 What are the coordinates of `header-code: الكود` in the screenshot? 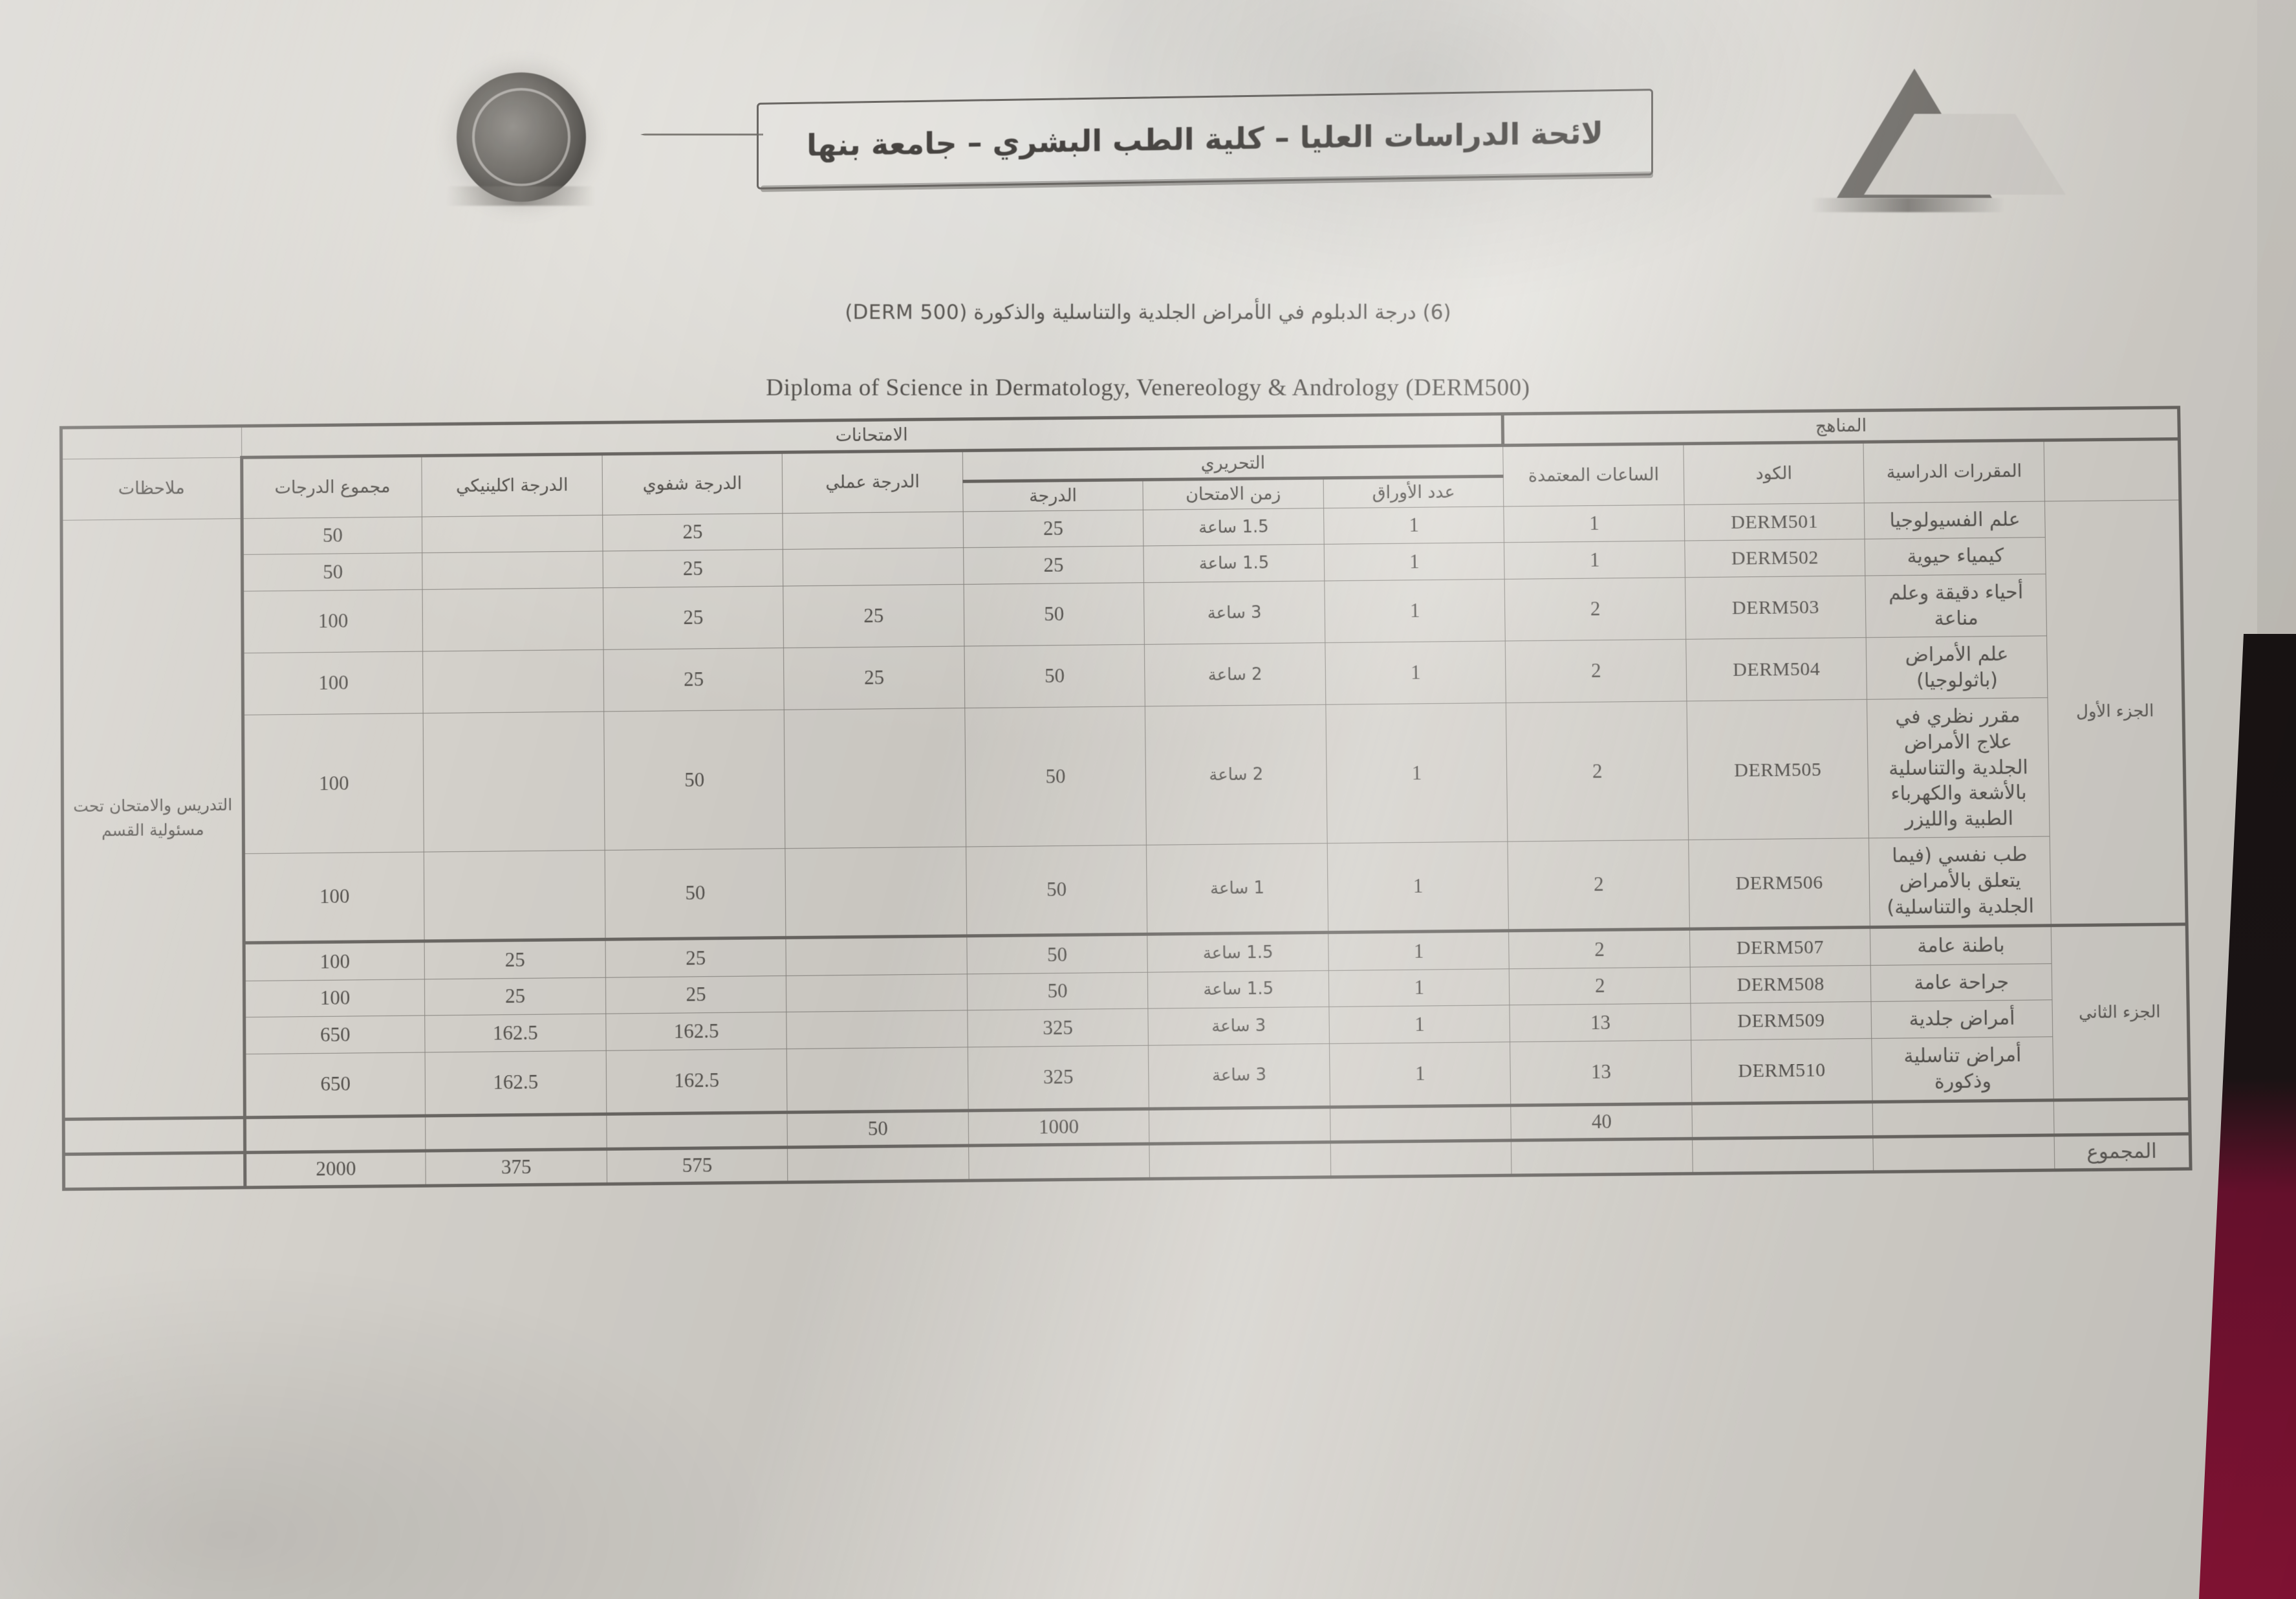 It's located at (1774, 473).